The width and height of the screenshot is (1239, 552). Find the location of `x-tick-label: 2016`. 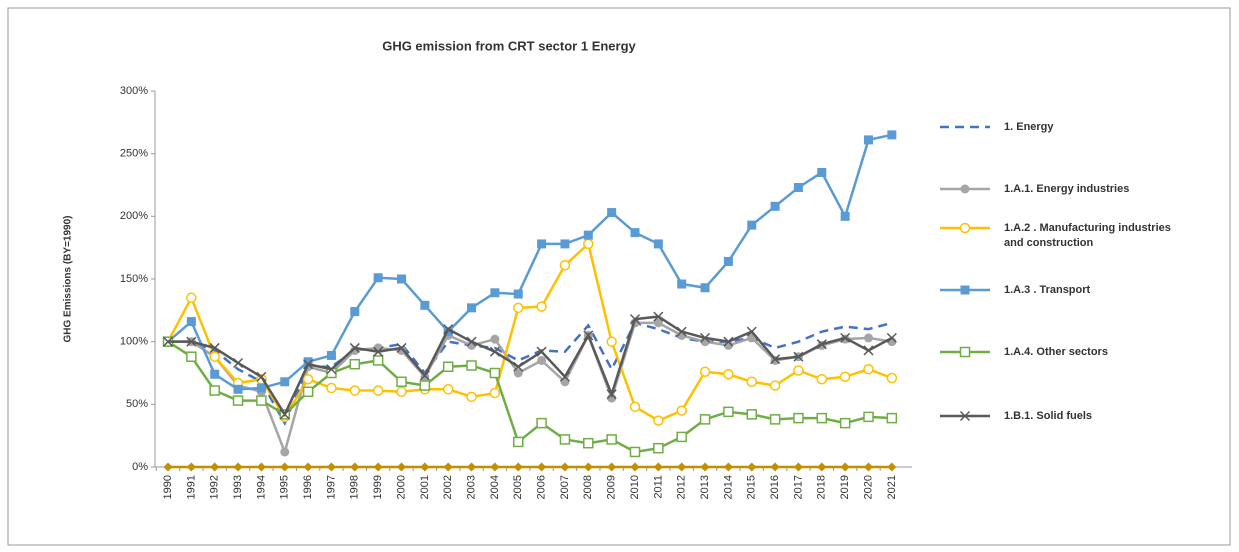

x-tick-label: 2016 is located at coordinates (775, 487).